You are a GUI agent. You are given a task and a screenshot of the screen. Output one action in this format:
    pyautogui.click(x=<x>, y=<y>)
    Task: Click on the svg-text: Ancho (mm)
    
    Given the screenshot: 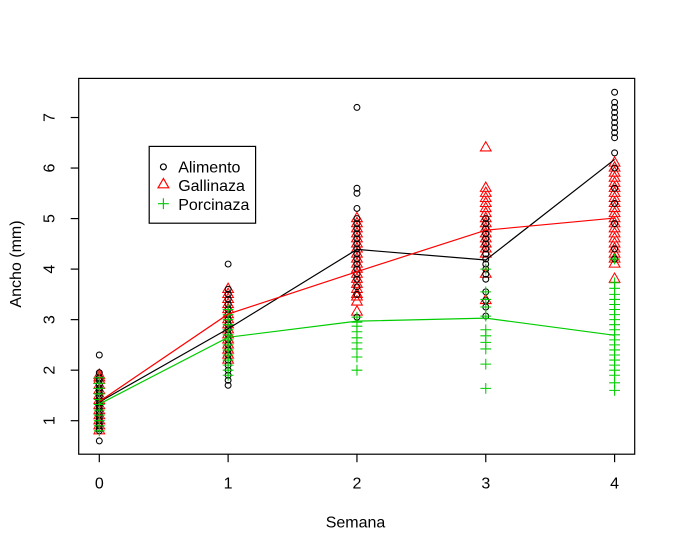 What is the action you would take?
    pyautogui.click(x=16, y=263)
    